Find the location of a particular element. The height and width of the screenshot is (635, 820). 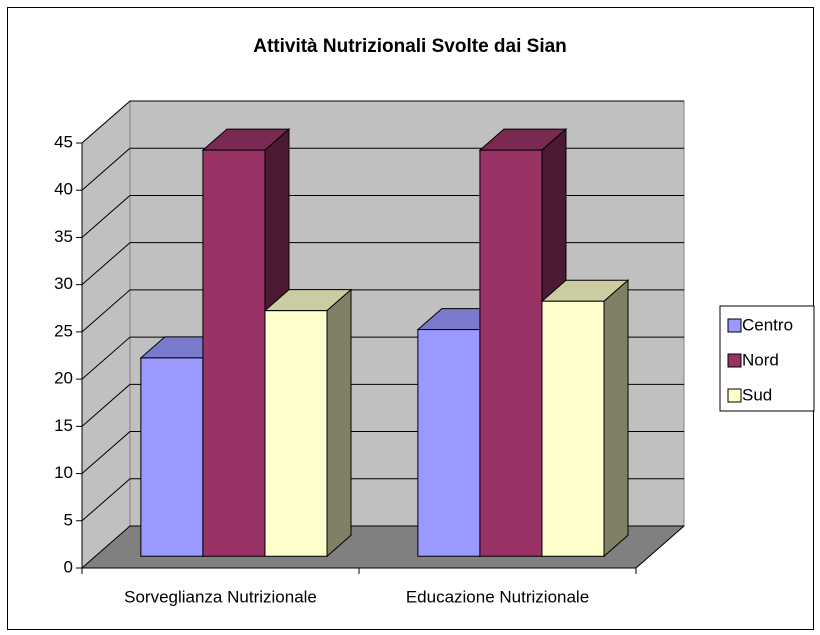

chart-title: Attività Nutrizionali Svolte dai Sian is located at coordinates (410, 46).